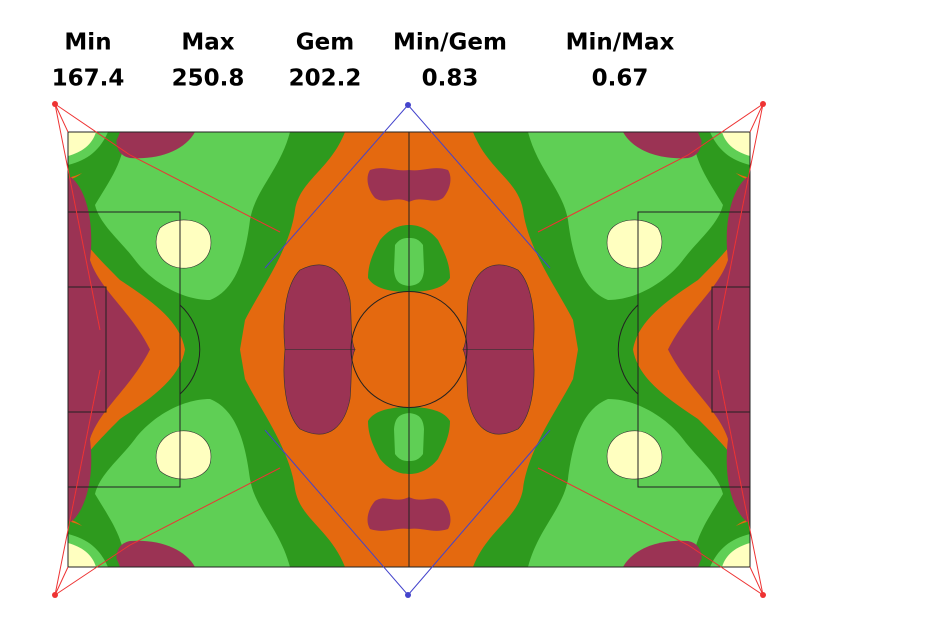 This screenshot has height=624, width=930. What do you see at coordinates (620, 43) in the screenshot?
I see `stat-label: Min/Max` at bounding box center [620, 43].